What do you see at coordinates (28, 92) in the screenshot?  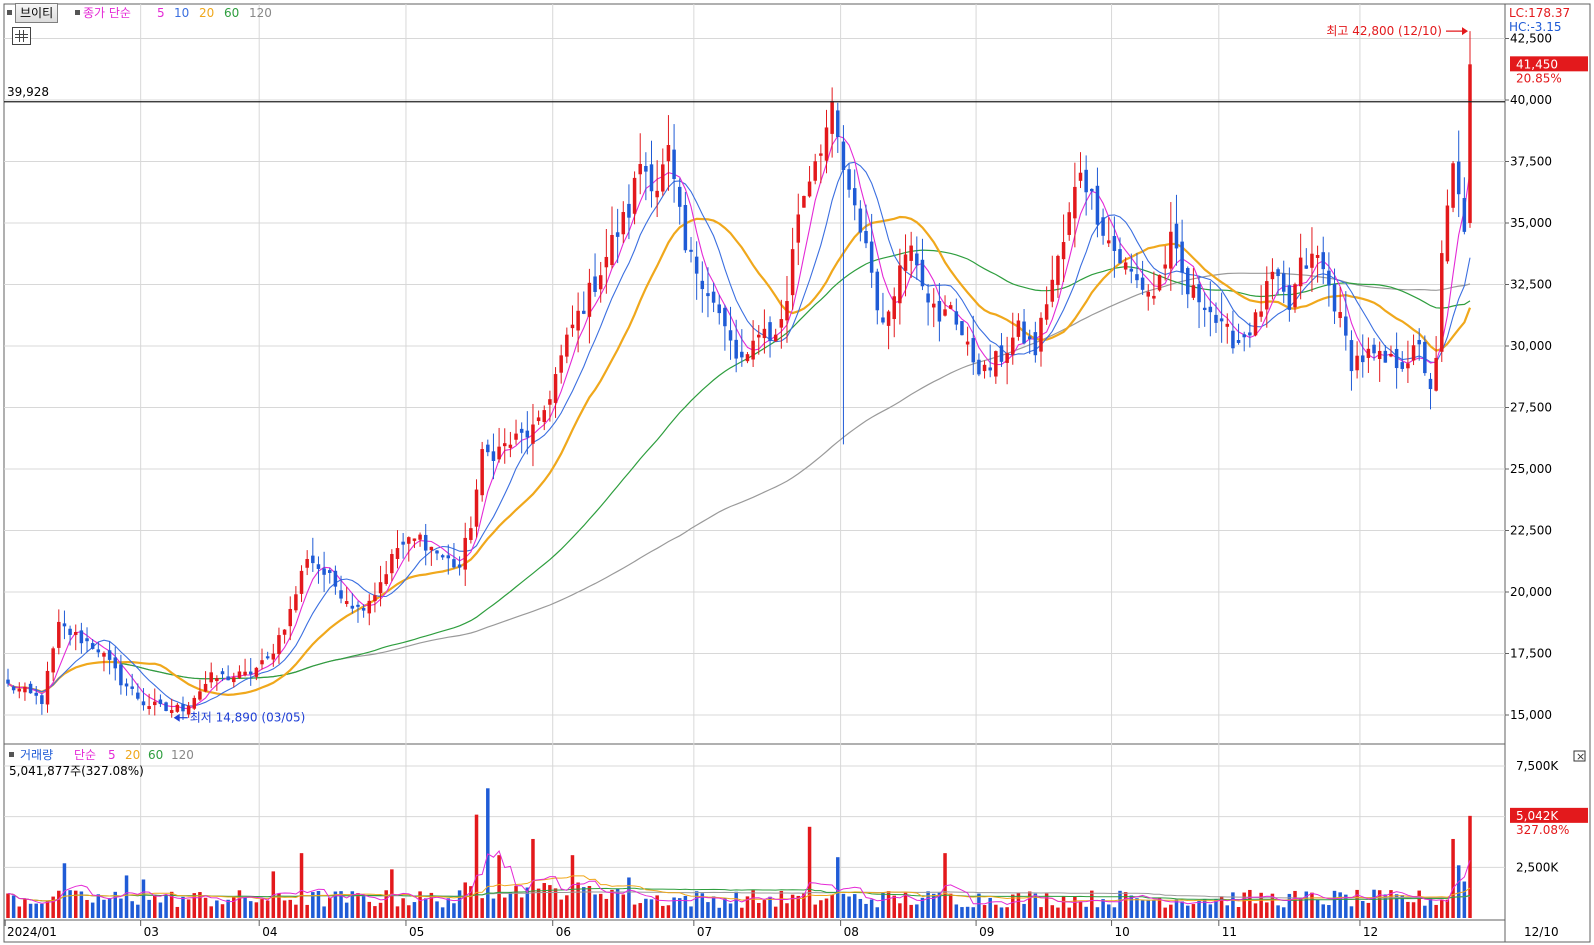 I see `reference-line-label: 39,928` at bounding box center [28, 92].